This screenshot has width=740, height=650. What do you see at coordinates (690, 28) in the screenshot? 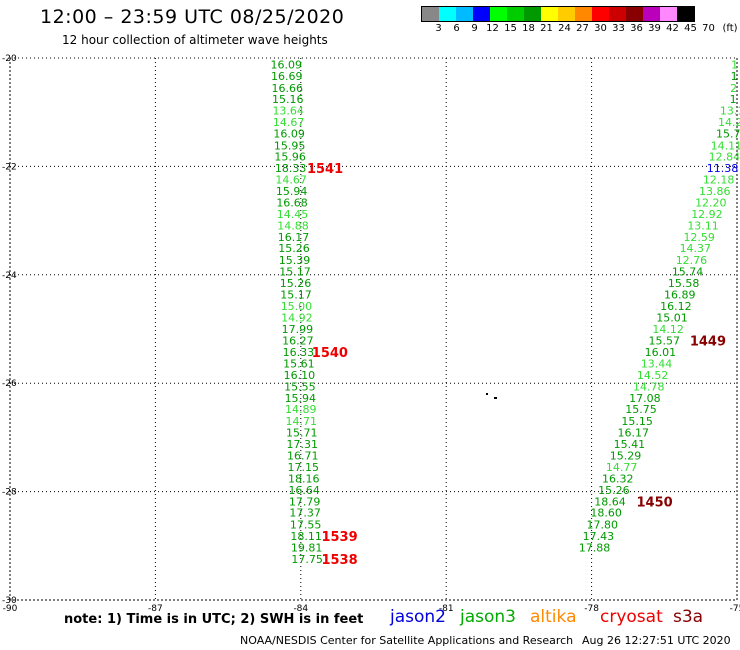
I see `legend-label: 45` at bounding box center [690, 28].